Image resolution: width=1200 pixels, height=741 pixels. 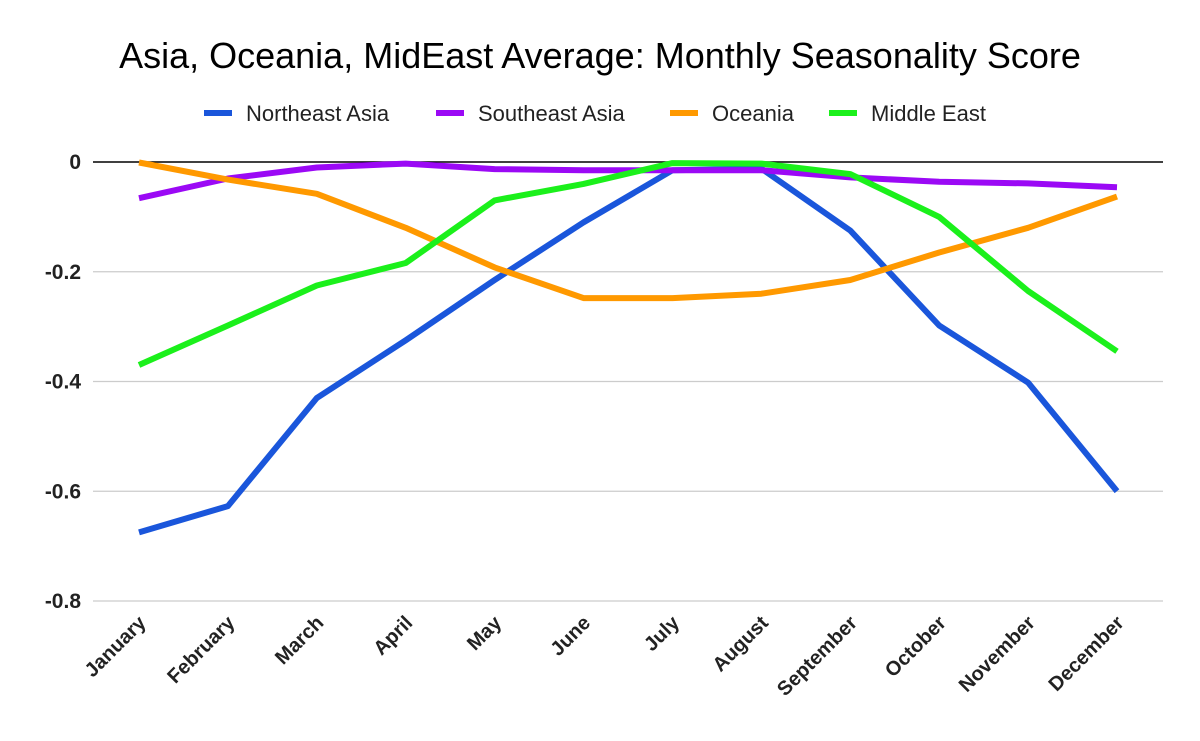 I want to click on y-tick-label: -0.6, so click(x=63, y=491).